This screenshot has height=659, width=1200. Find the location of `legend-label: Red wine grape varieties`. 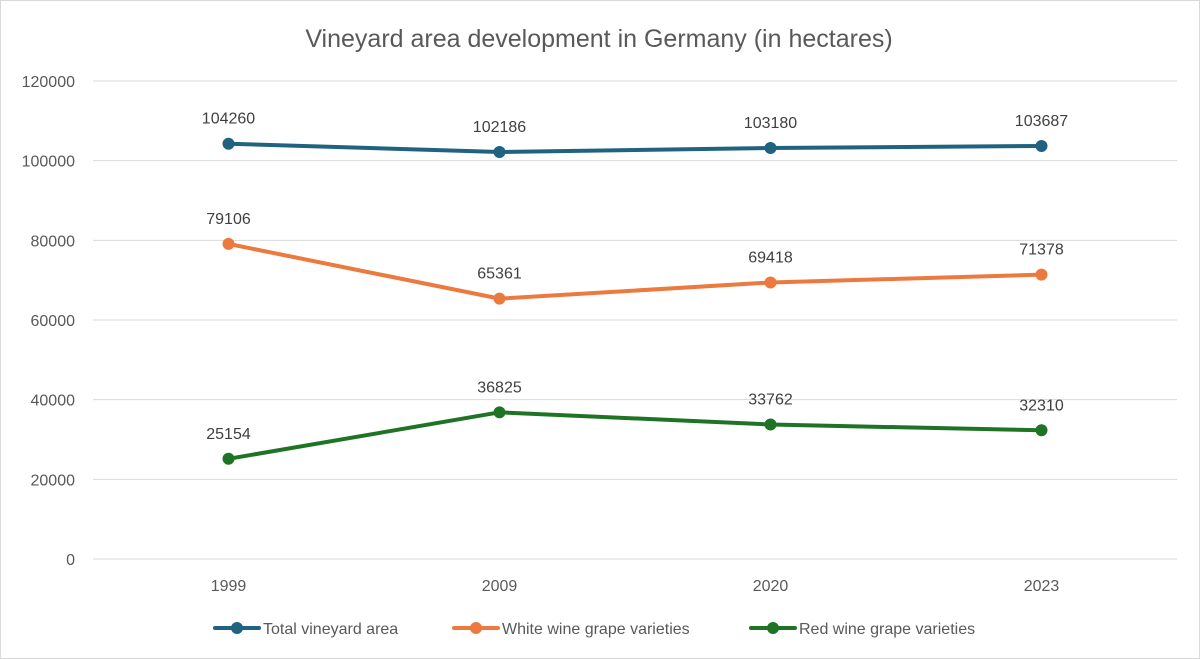

legend-label: Red wine grape varieties is located at coordinates (887, 629).